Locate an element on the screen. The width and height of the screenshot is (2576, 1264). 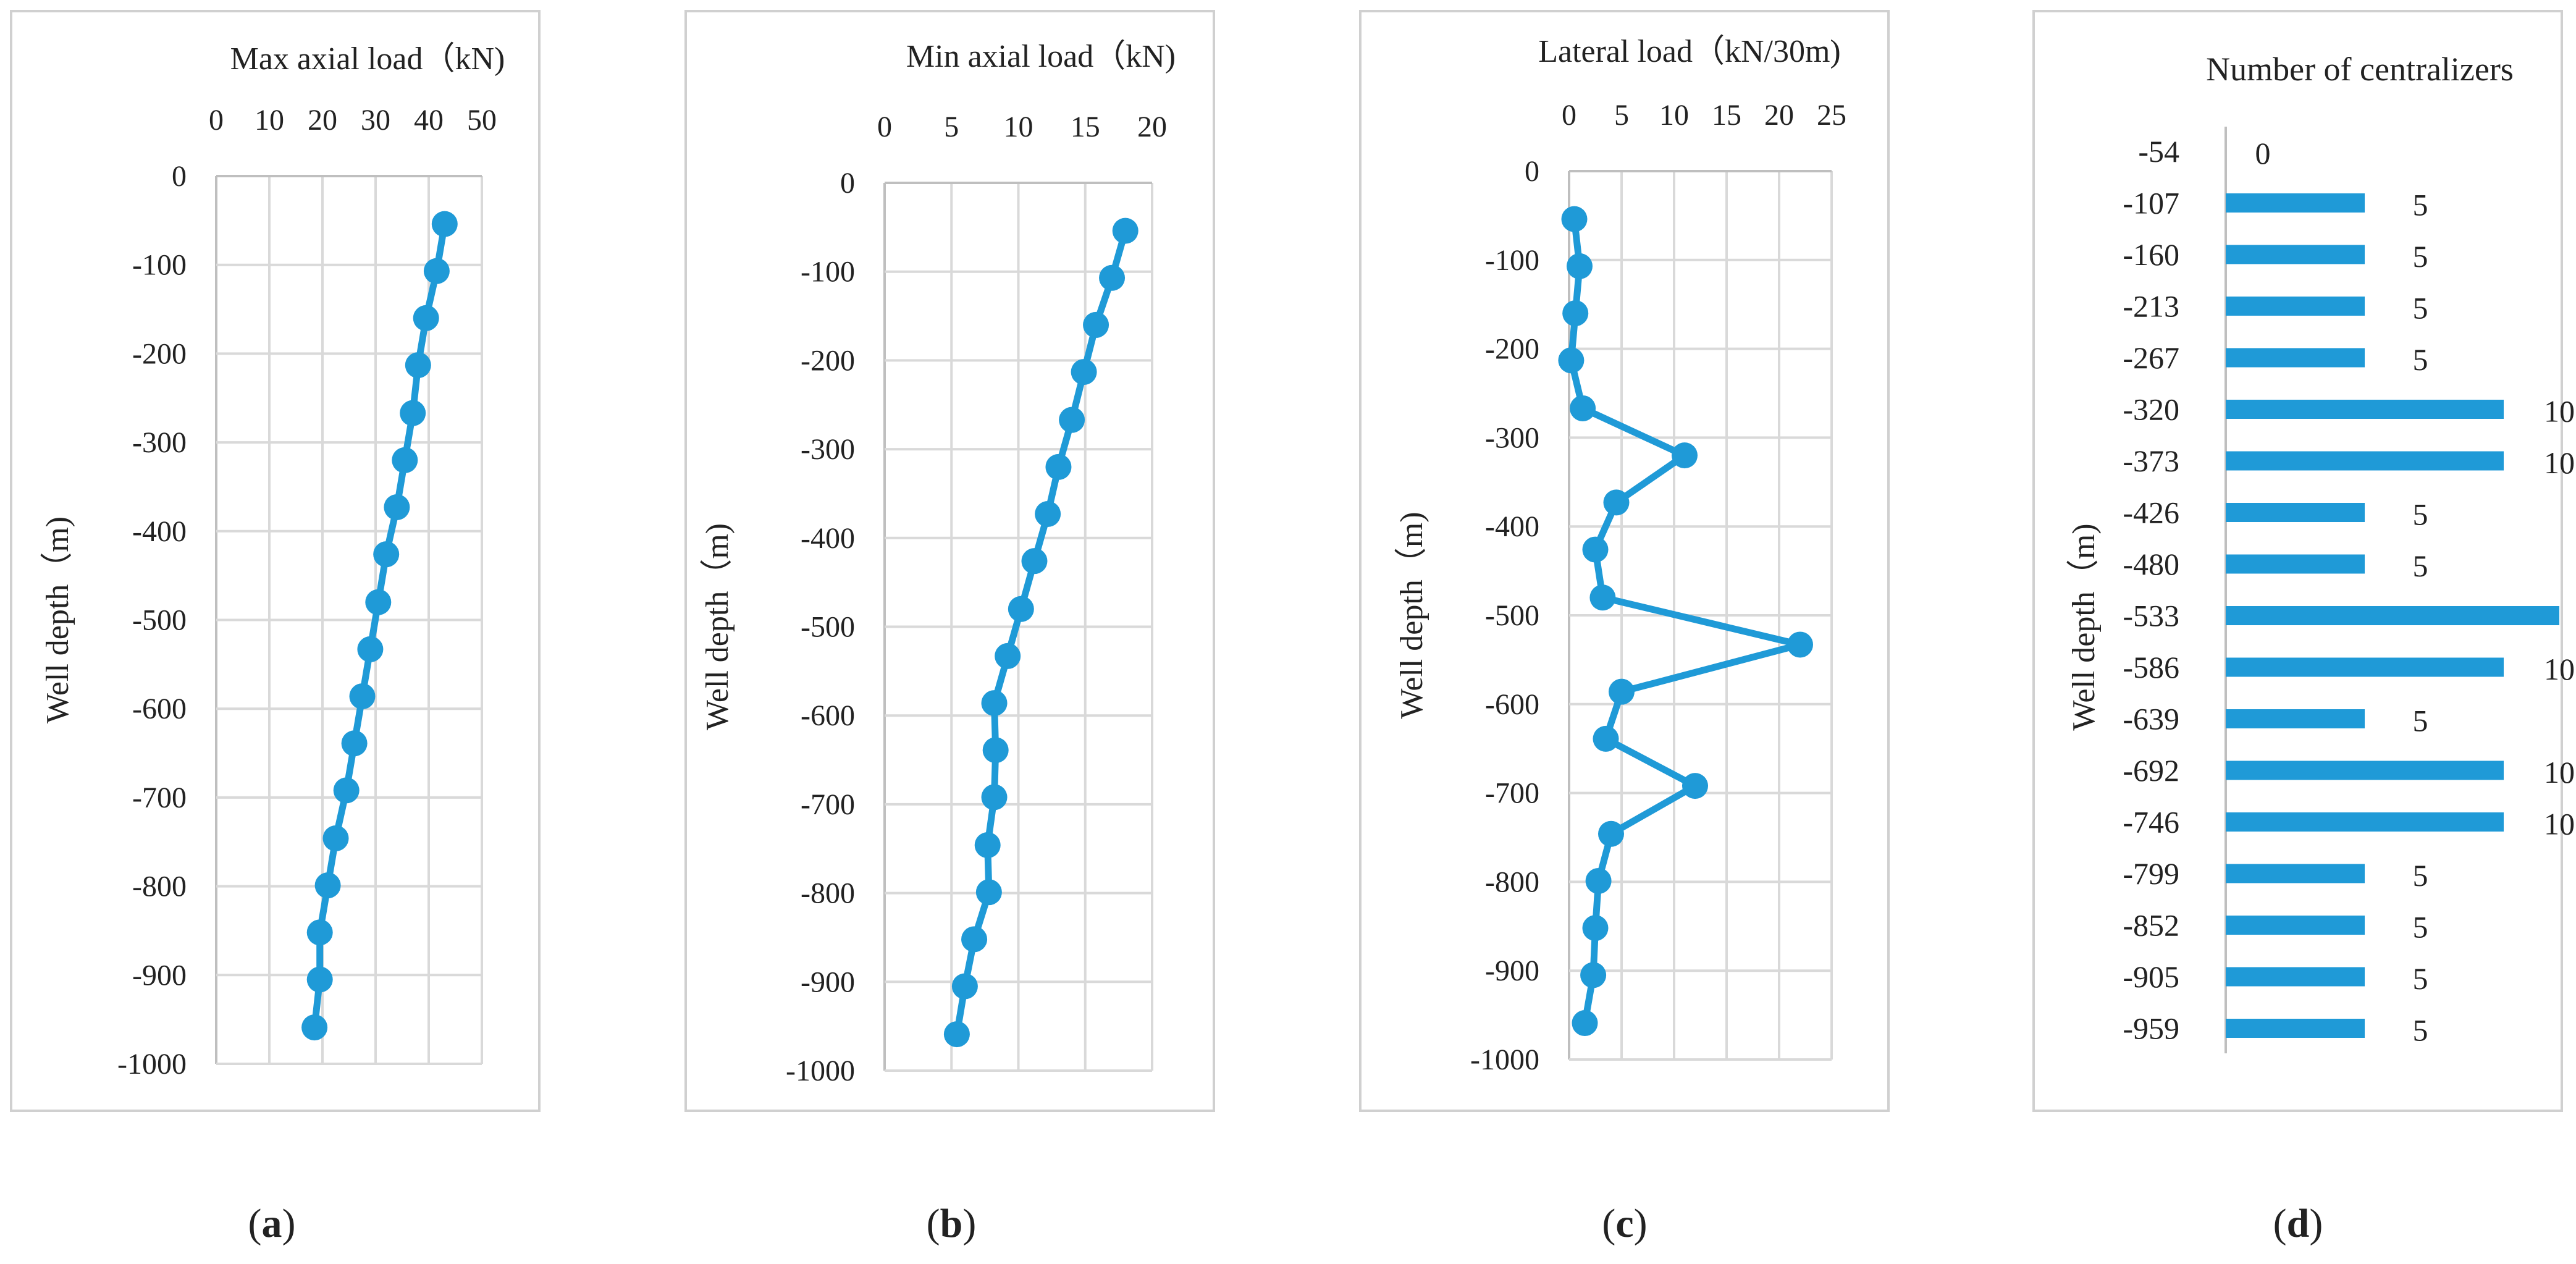
y-tick-label: -300 is located at coordinates (828, 449).